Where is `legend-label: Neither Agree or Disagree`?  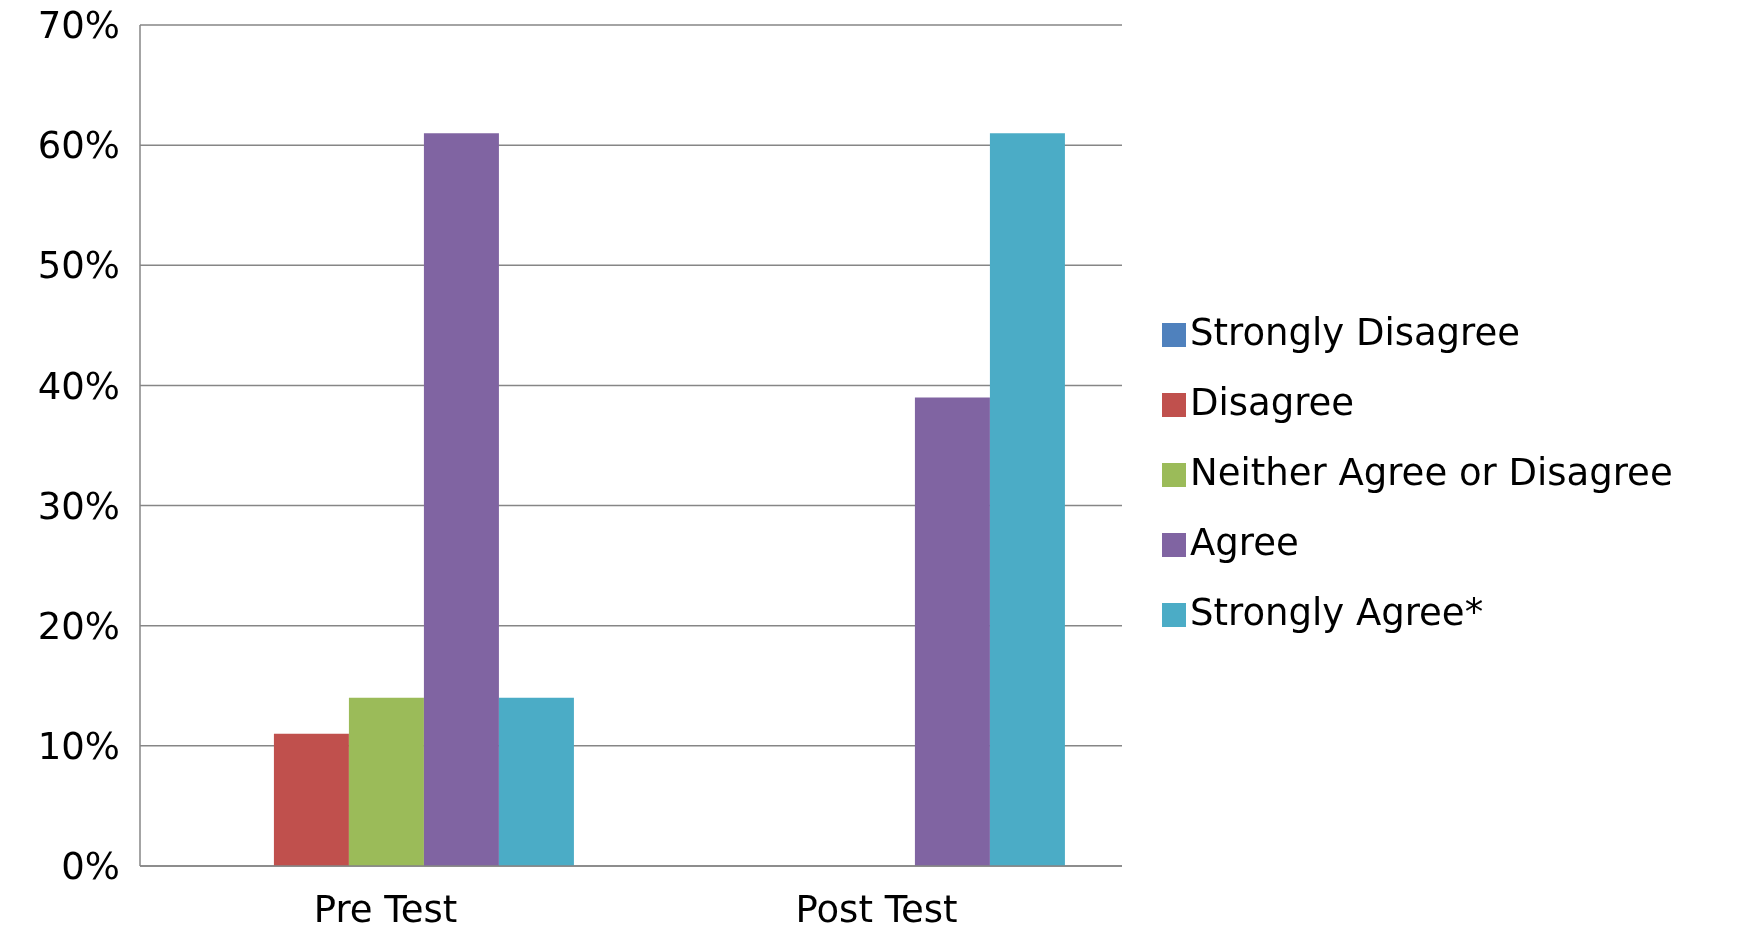
legend-label: Neither Agree or Disagree is located at coordinates (1431, 472).